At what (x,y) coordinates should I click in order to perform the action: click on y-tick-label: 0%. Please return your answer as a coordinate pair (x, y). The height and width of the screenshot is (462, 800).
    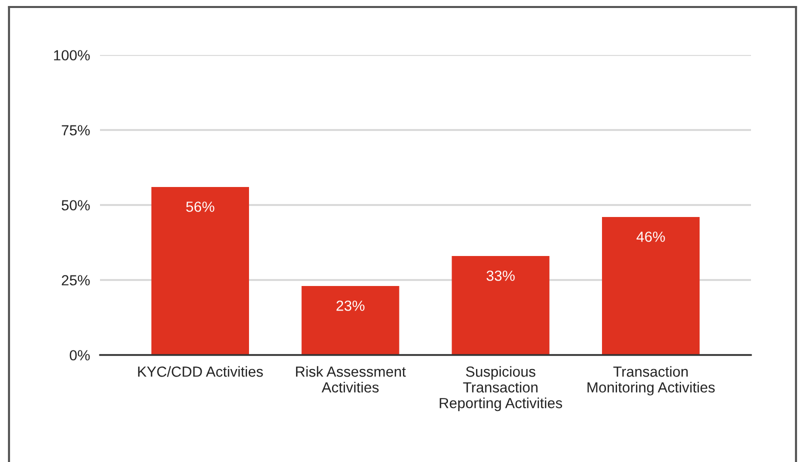
    Looking at the image, I should click on (80, 355).